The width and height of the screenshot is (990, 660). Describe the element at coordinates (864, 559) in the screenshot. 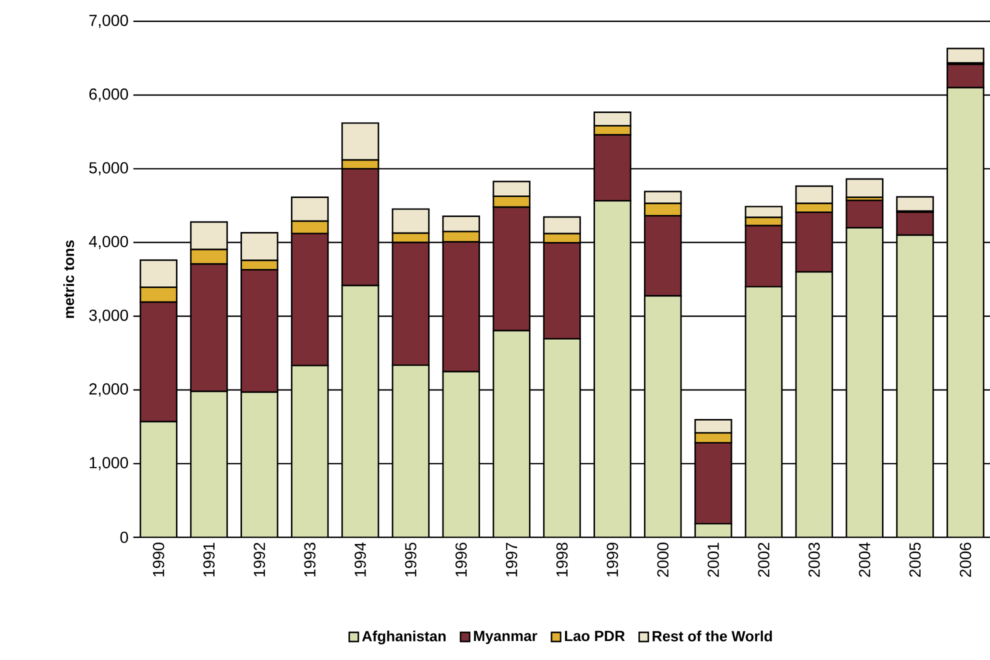

I see `x-tick-label: 2004` at that location.